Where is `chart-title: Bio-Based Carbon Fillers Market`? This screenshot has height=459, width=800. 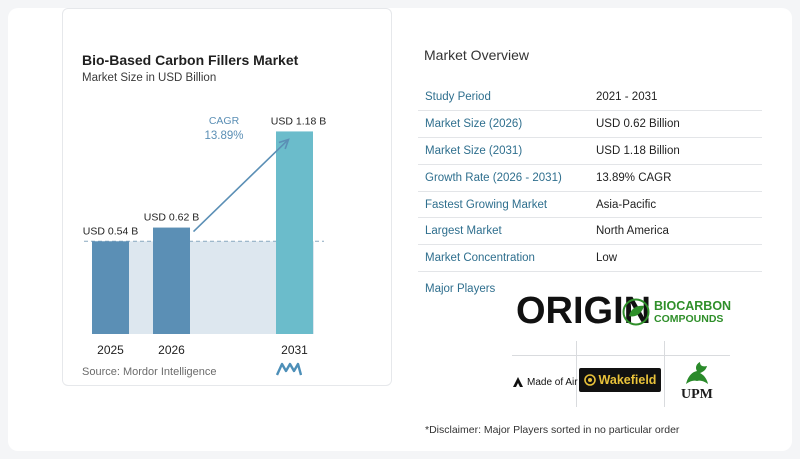 chart-title: Bio-Based Carbon Fillers Market is located at coordinates (190, 60).